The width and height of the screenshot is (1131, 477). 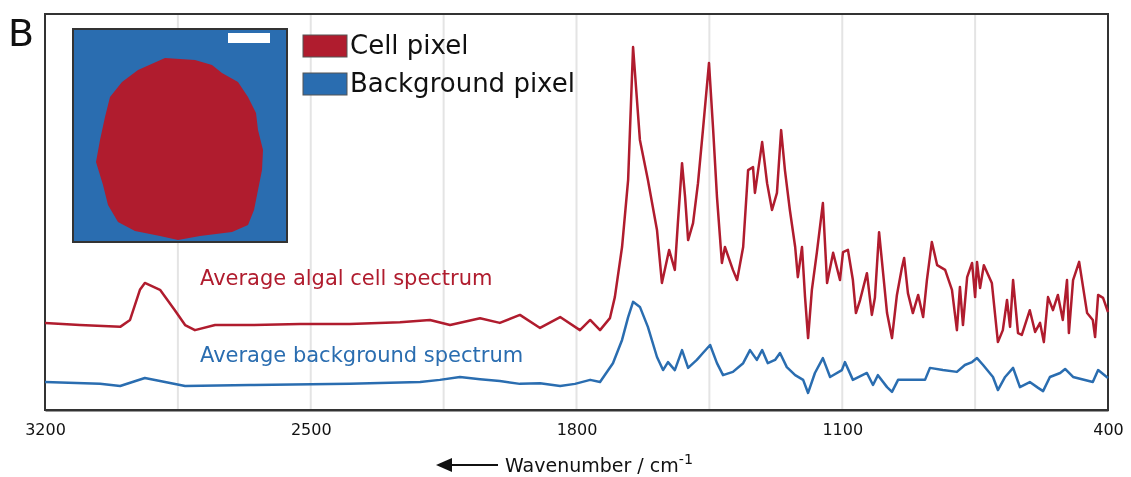 I want to click on x-tick-label: 3200, so click(x=45, y=430).